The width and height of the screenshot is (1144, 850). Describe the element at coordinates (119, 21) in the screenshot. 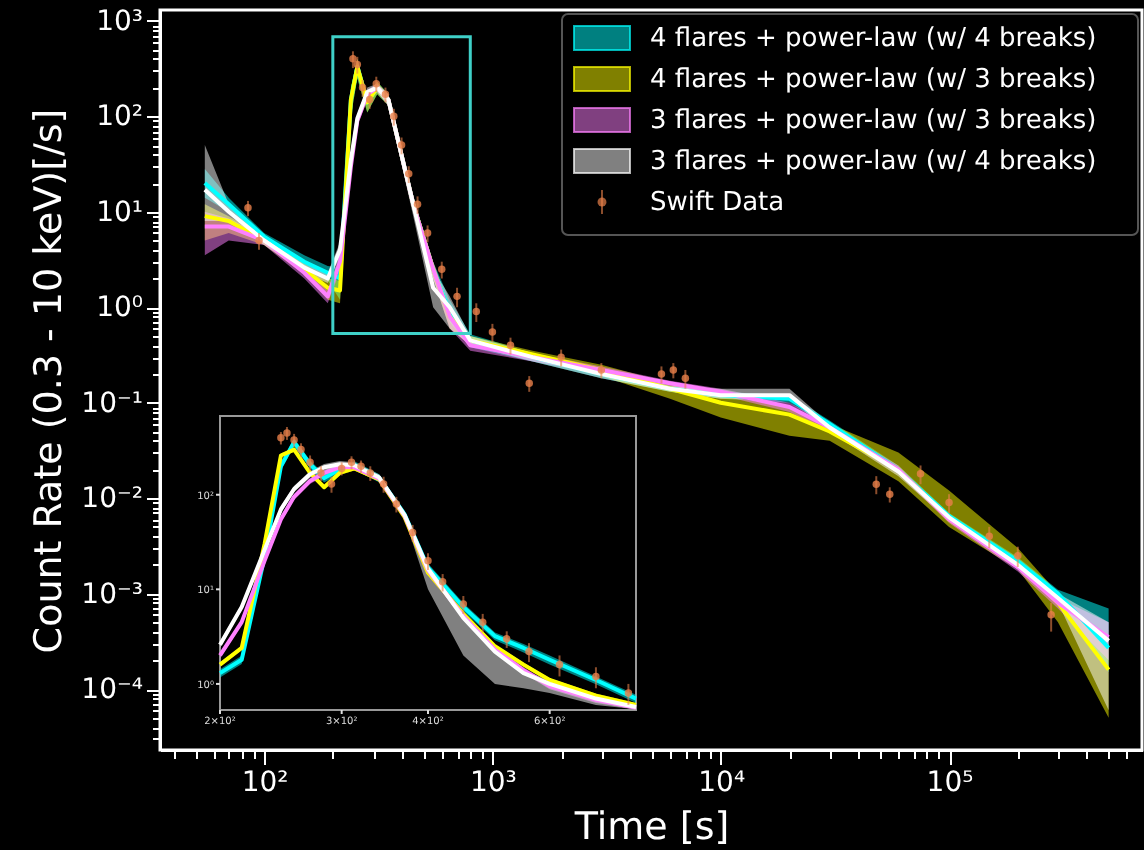

I see `y-tick-label: 10³` at that location.